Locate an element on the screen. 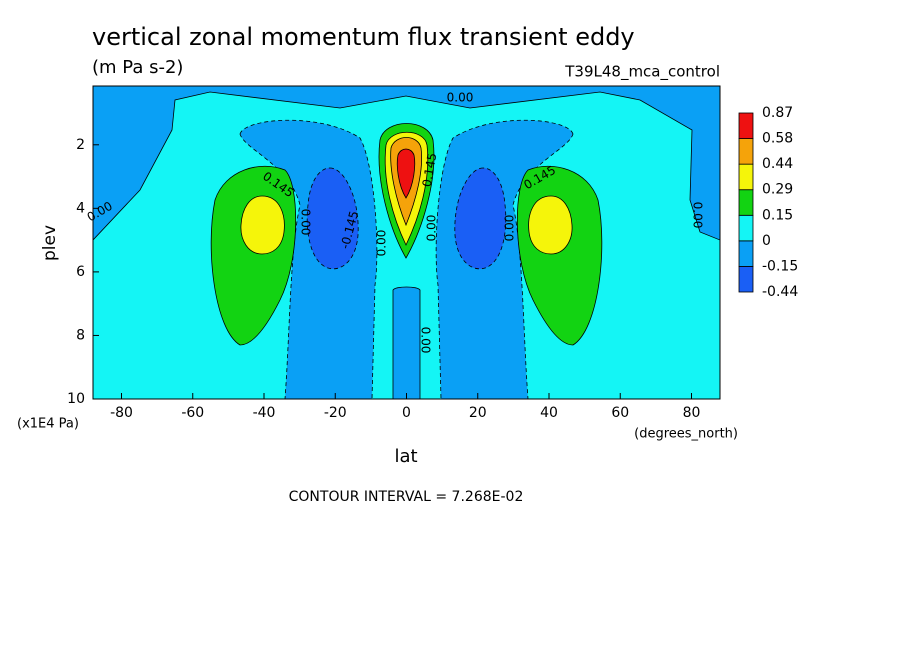 The image size is (904, 654). chart-subtitle: (m Pa s-2) is located at coordinates (137, 67).